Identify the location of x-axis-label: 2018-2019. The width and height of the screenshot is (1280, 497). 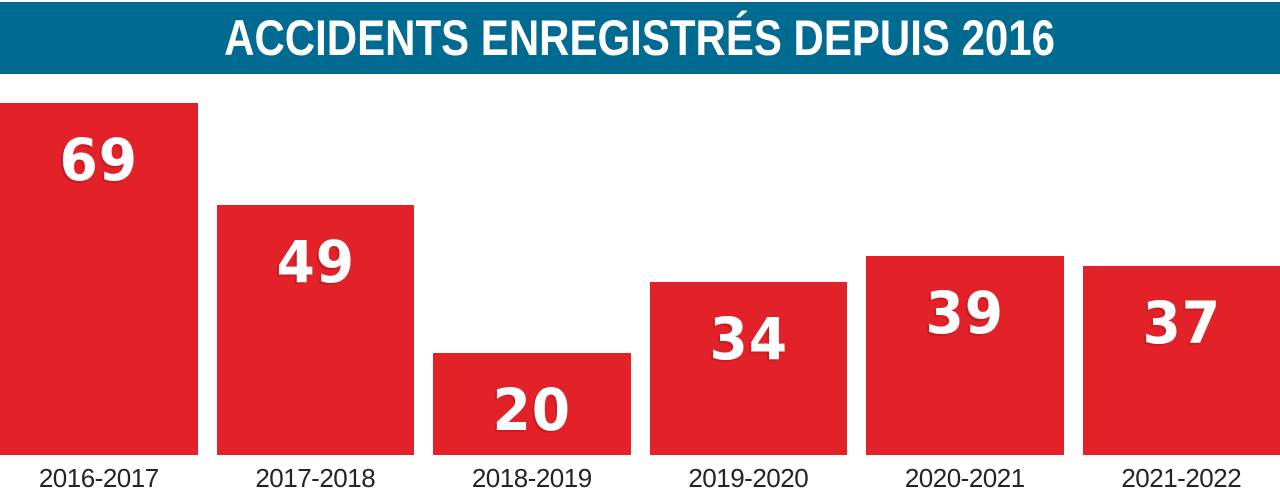
(531, 478).